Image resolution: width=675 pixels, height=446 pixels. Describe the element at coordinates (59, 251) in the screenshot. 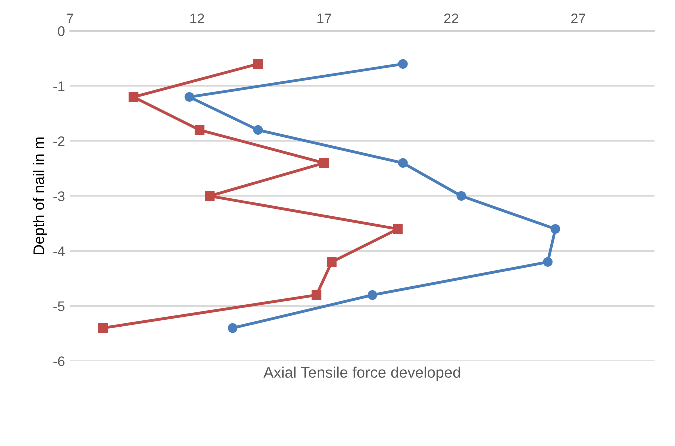

I see `y-tick-label: -4` at that location.